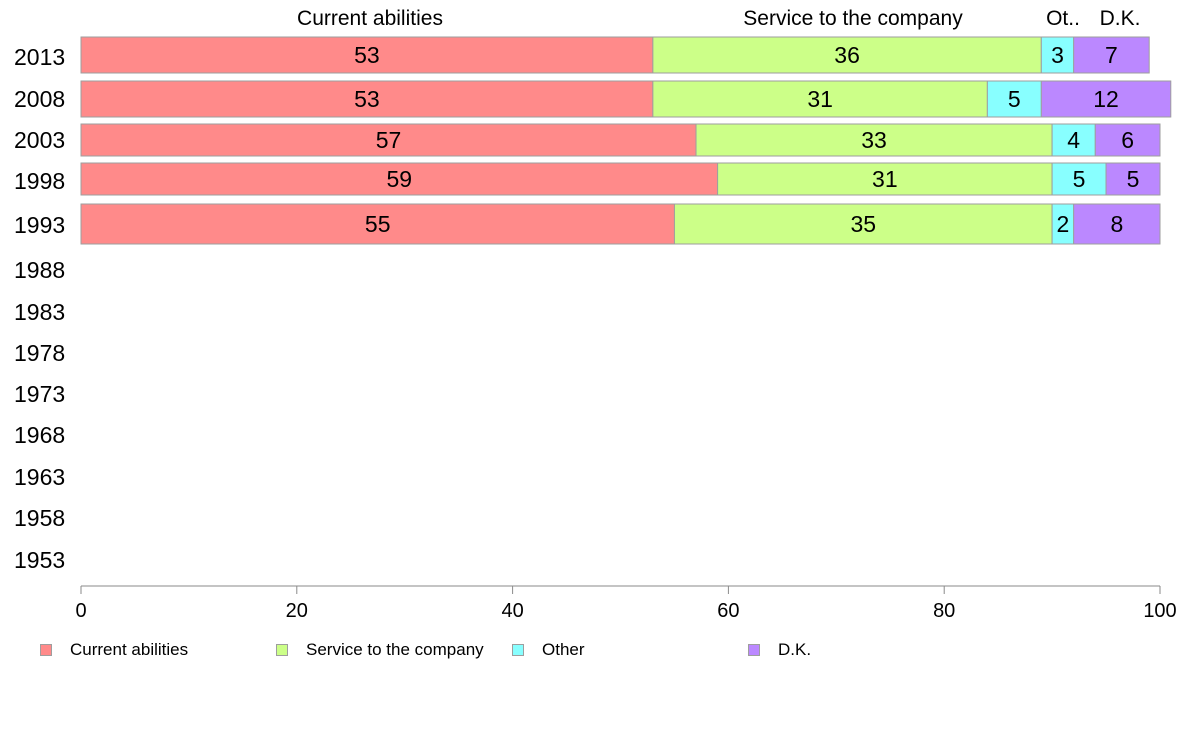 The height and width of the screenshot is (736, 1188). Describe the element at coordinates (395, 649) in the screenshot. I see `legend-label: Service to the company` at that location.